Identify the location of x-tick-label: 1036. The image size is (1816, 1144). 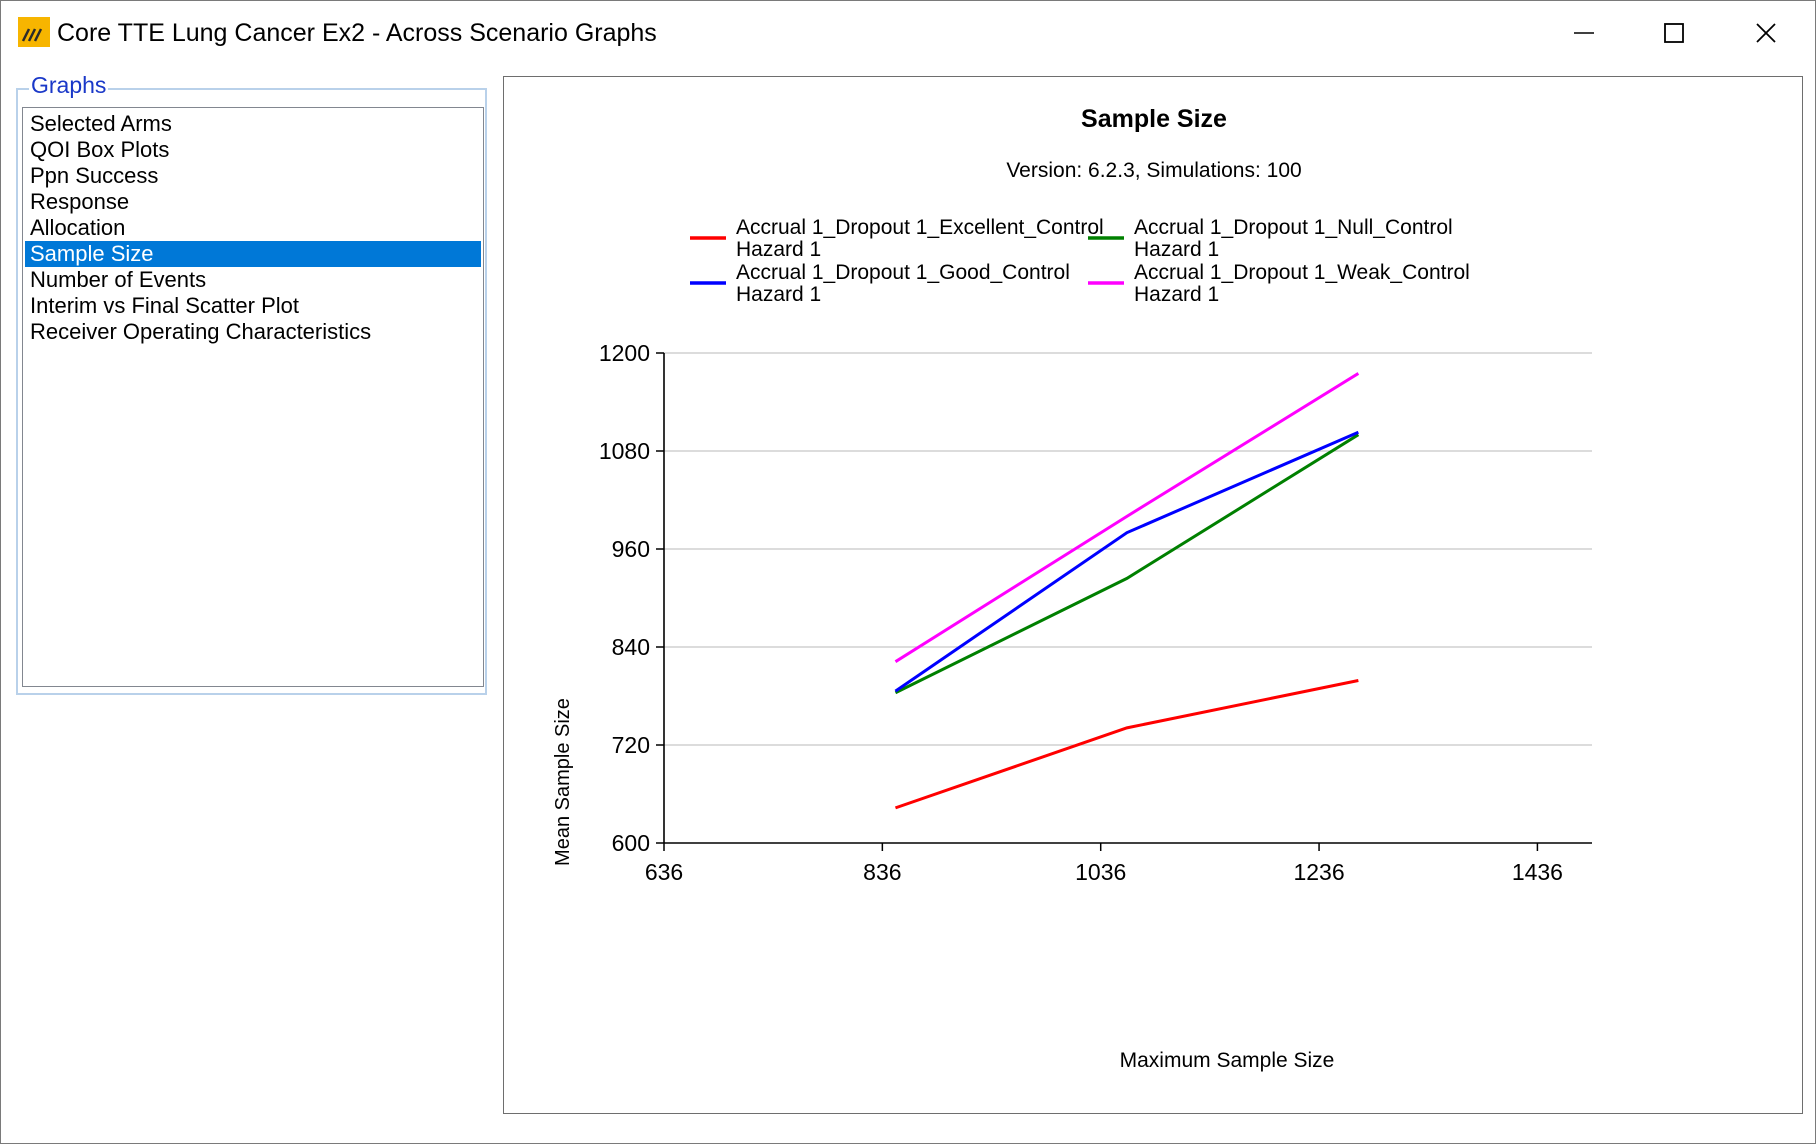
(1100, 872).